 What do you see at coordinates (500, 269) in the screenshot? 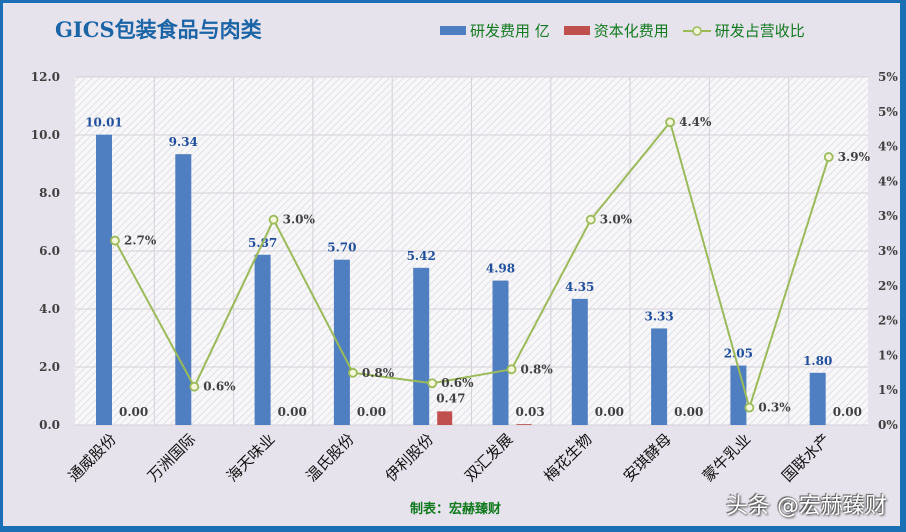
I see `bar-value-label: 4.98` at bounding box center [500, 269].